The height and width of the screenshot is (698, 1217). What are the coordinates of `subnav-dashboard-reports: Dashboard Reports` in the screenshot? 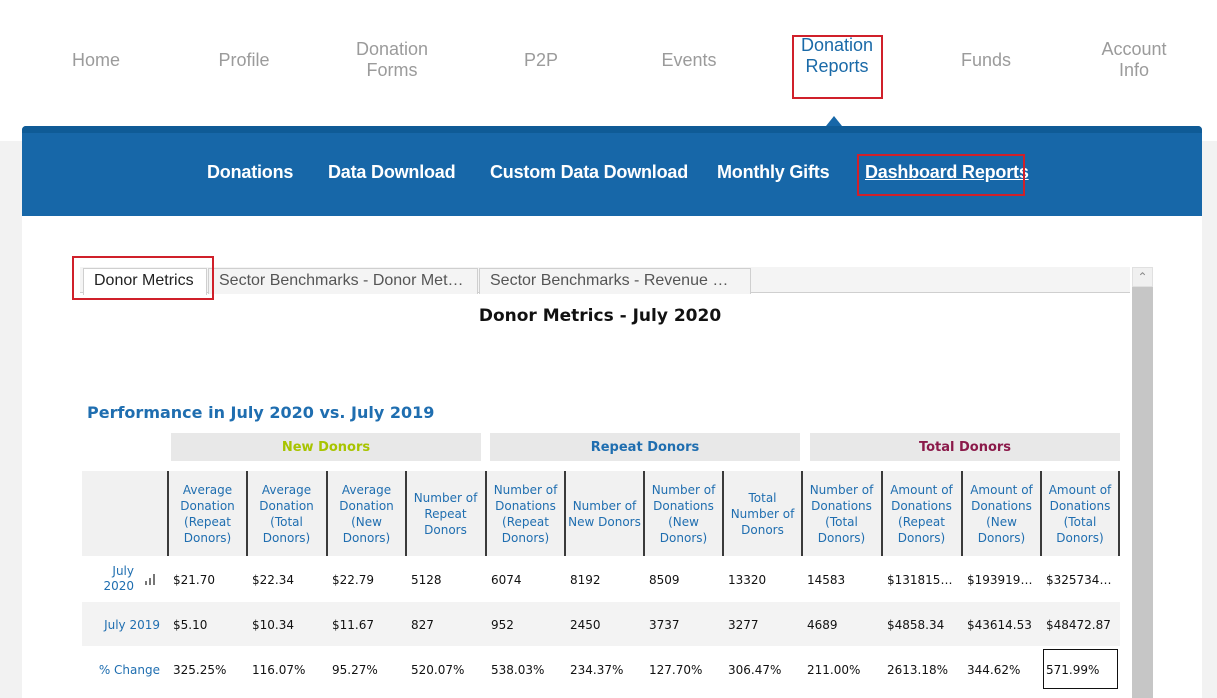 It's located at (947, 172).